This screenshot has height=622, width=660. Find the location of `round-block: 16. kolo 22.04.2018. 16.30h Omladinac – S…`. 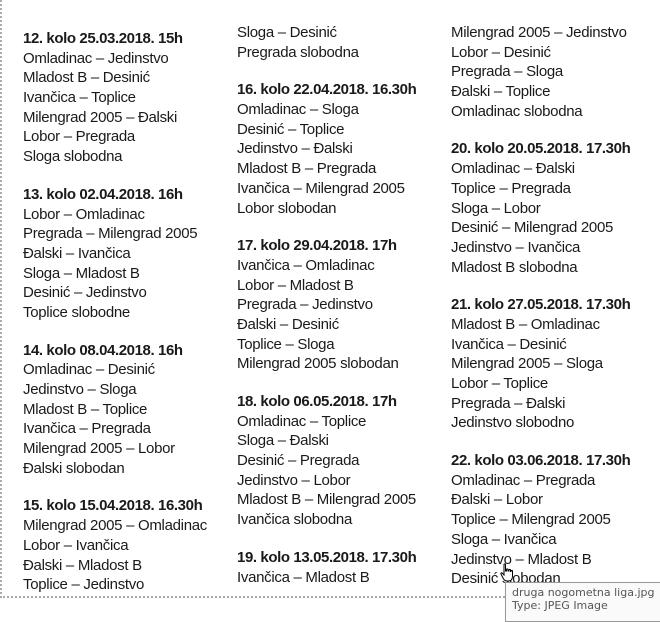

round-block: 16. kolo 22.04.2018. 16.30h Omladinac – S… is located at coordinates (344, 149).